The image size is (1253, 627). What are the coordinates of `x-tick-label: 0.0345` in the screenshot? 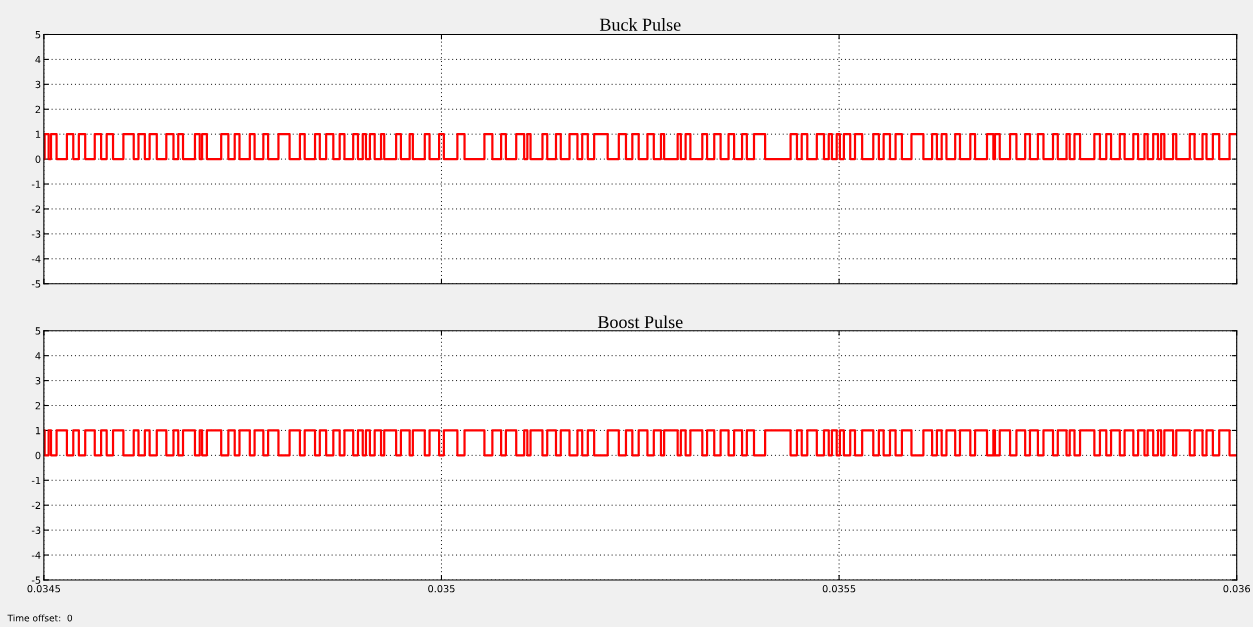 It's located at (44, 589).